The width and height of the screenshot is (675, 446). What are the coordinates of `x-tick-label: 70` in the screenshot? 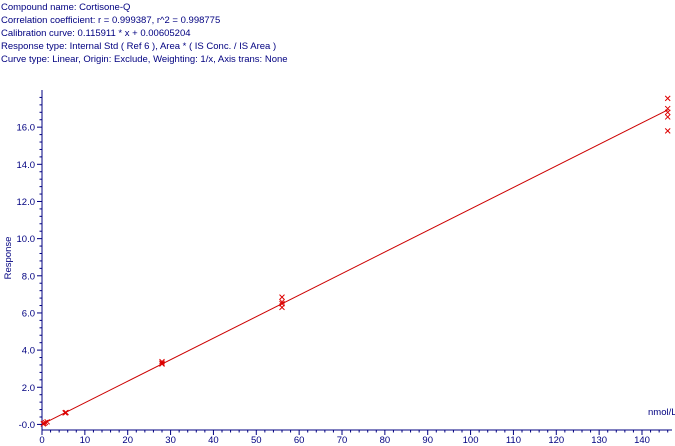 It's located at (342, 440).